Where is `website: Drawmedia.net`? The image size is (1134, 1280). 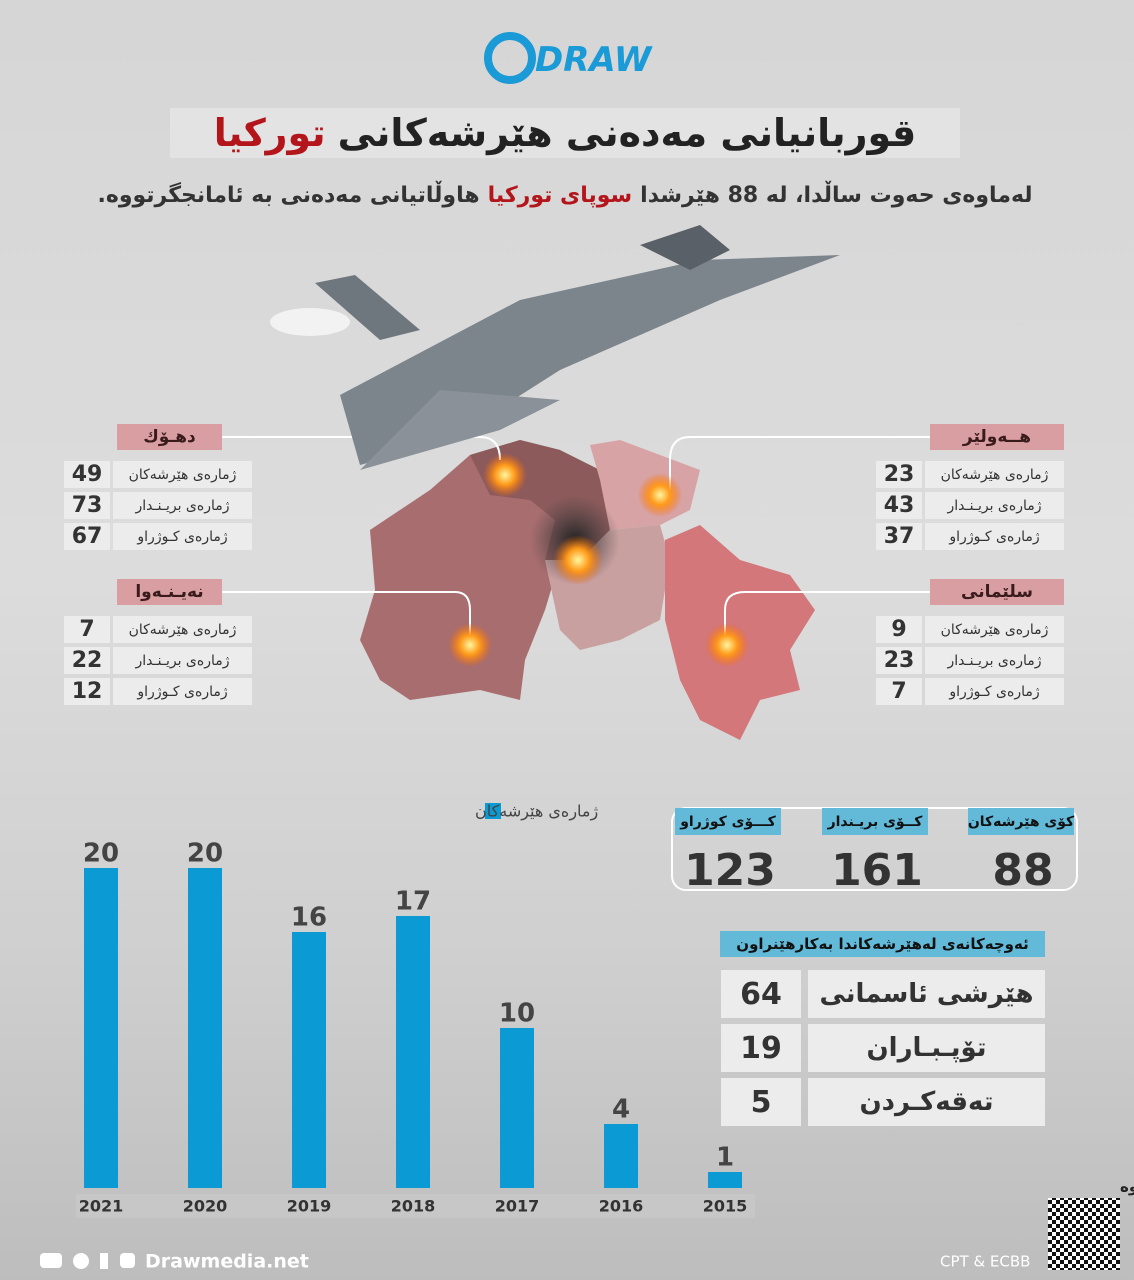
website: Drawmedia.net is located at coordinates (227, 1262).